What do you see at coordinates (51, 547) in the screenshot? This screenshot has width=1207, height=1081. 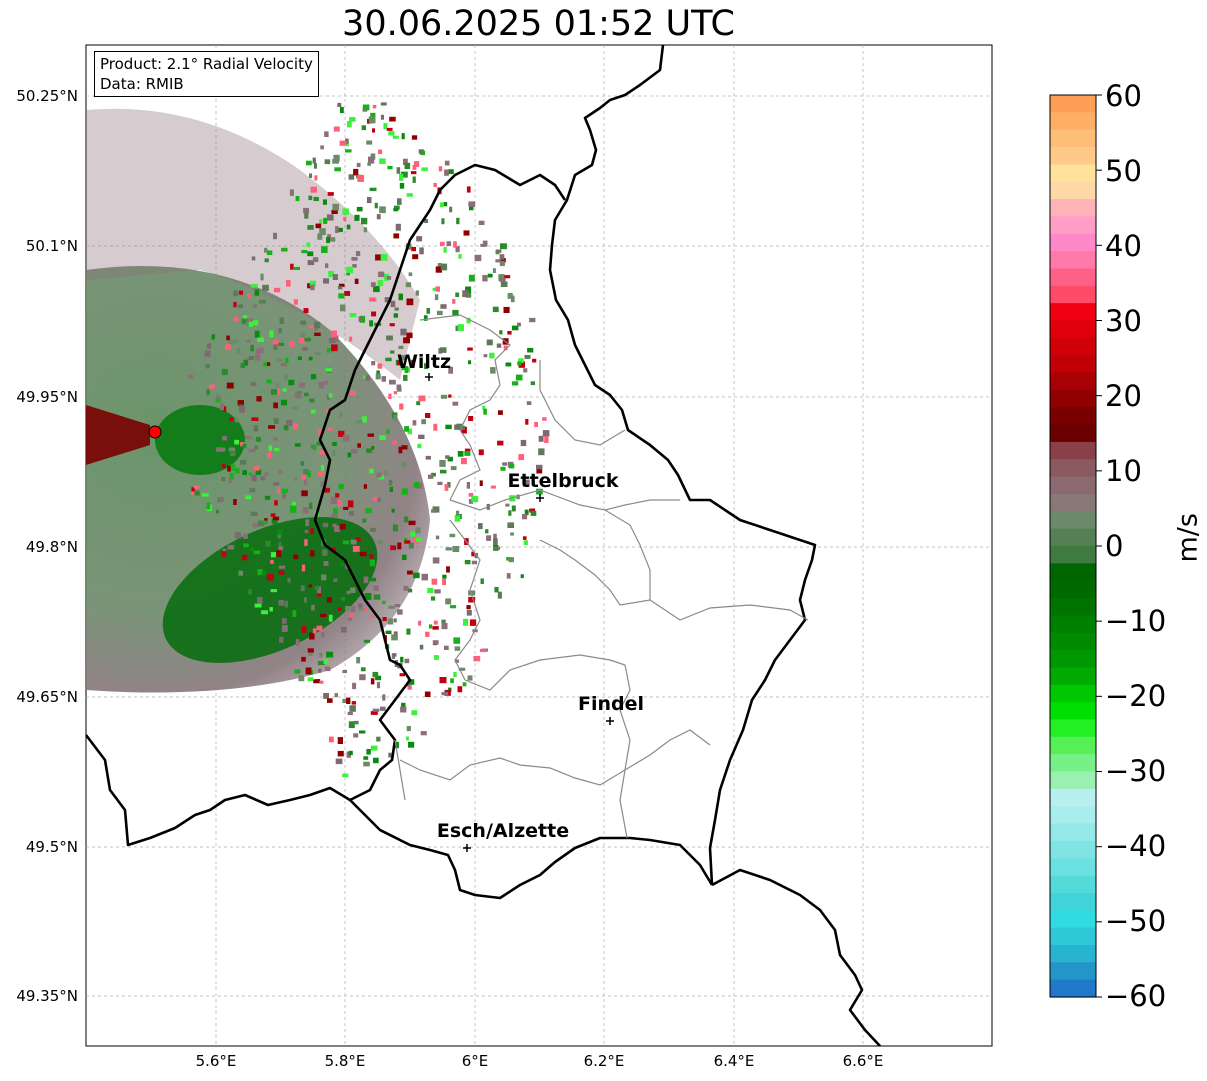 I see `lat-label: 49.8°N` at bounding box center [51, 547].